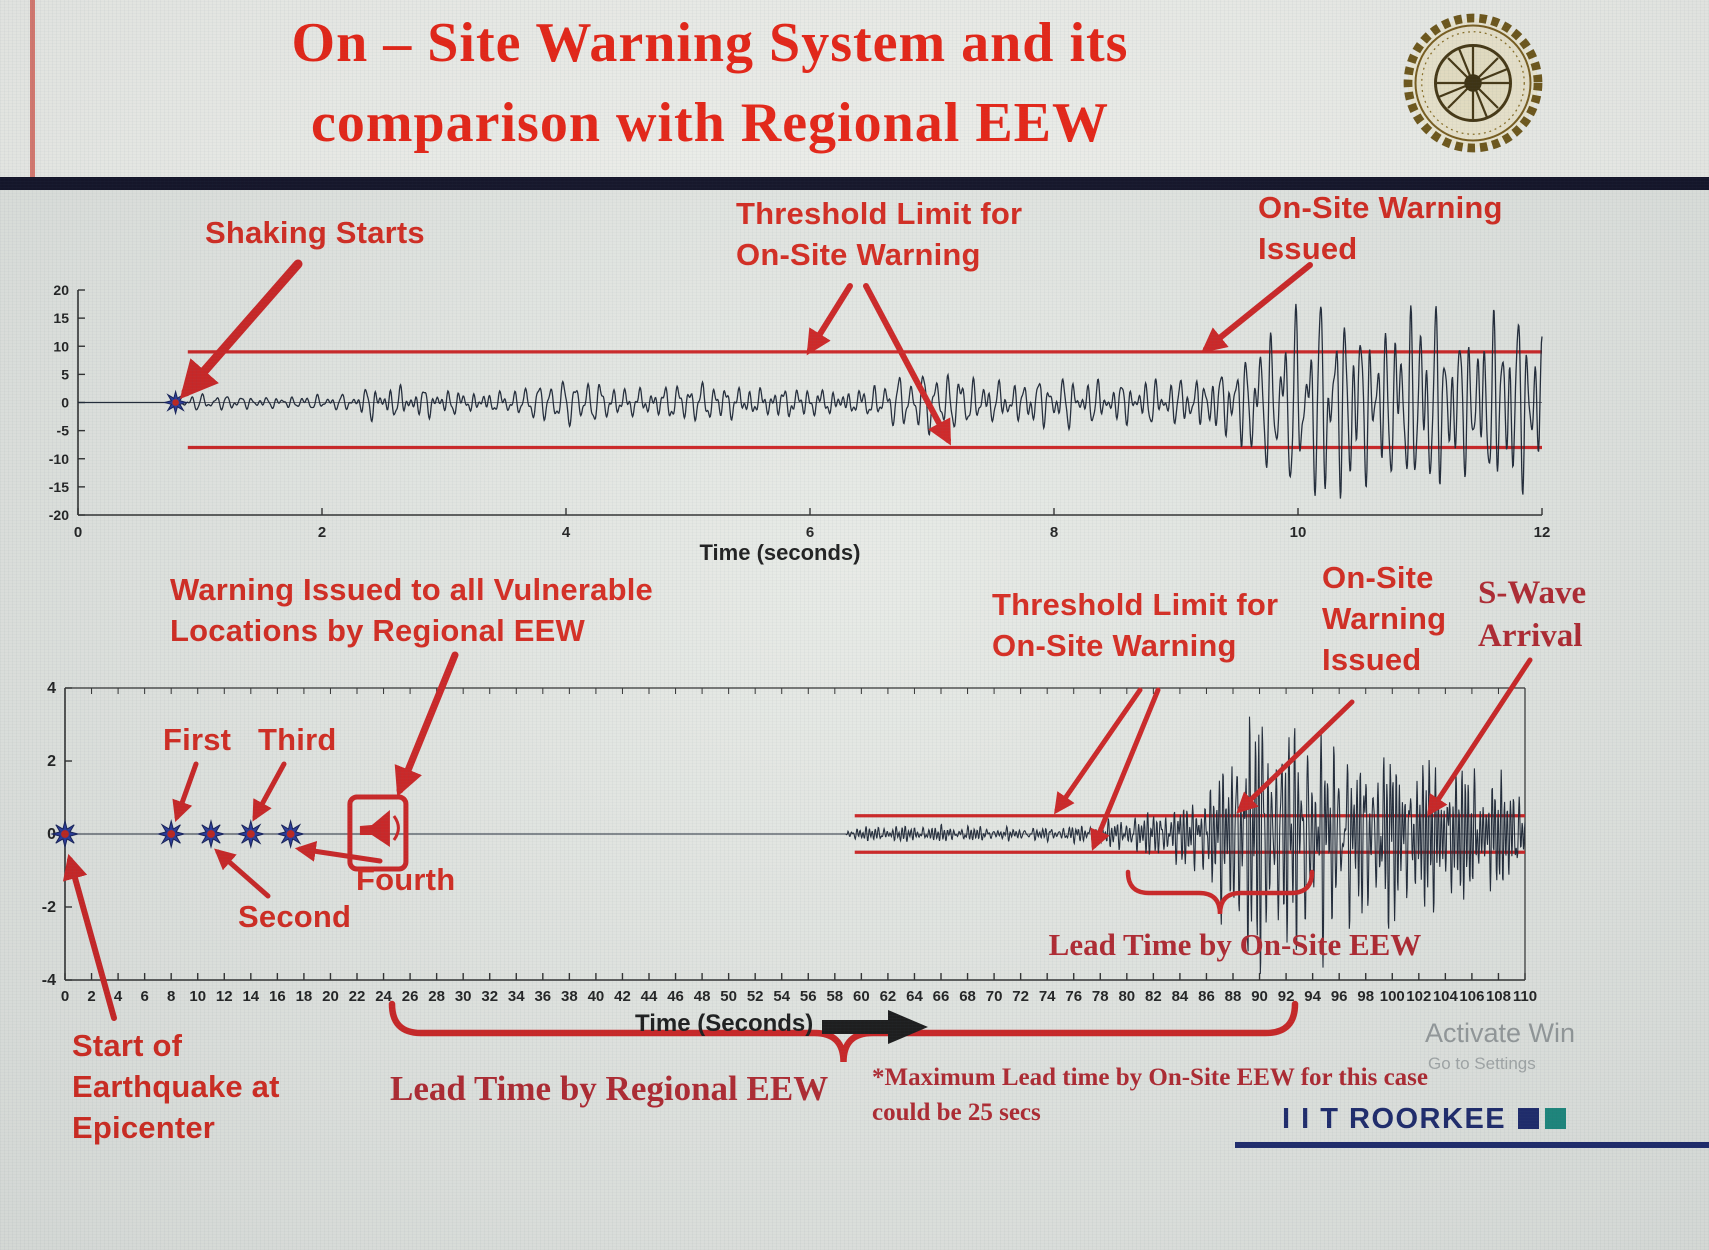 This screenshot has width=1709, height=1250. Describe the element at coordinates (489, 996) in the screenshot. I see `svg-text: 32` at that location.